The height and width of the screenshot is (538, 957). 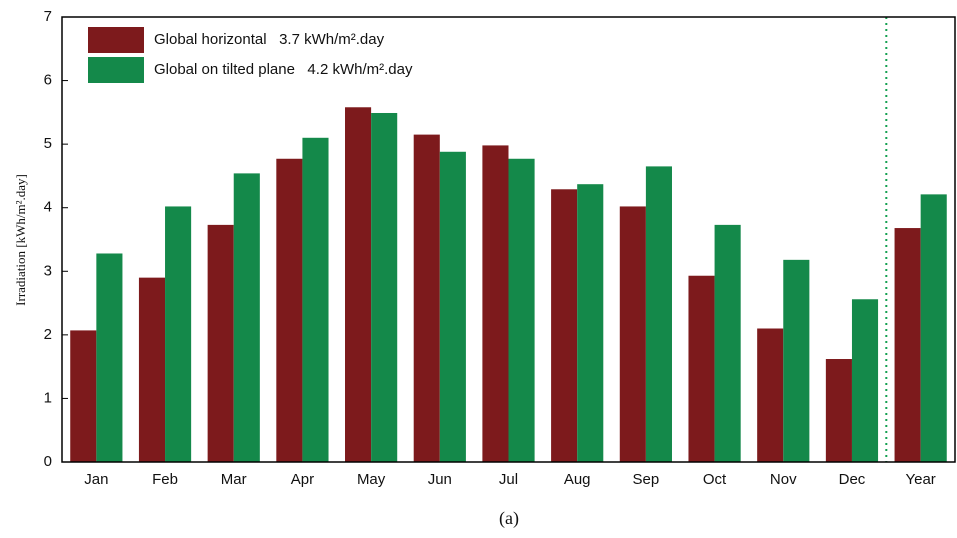 What do you see at coordinates (48, 143) in the screenshot?
I see `y-tick-label: 5` at bounding box center [48, 143].